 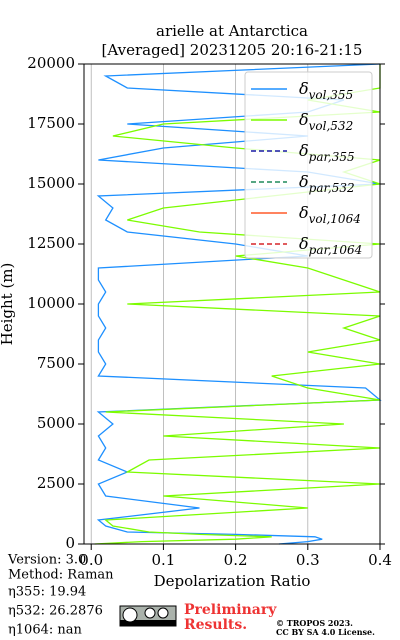 What do you see at coordinates (327, 183) in the screenshot?
I see `legend-label: δpar,532` at bounding box center [327, 183].